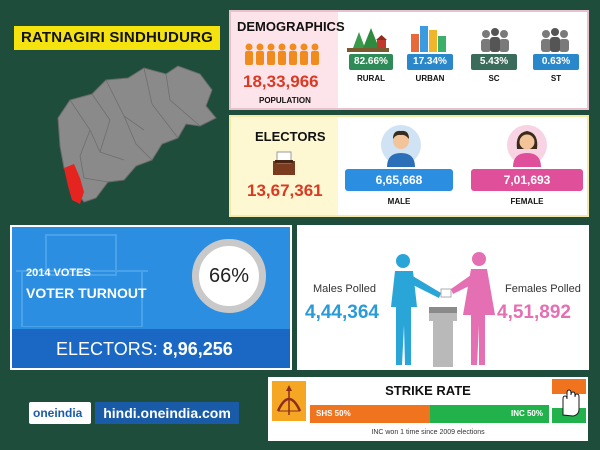 The image size is (600, 450). I want to click on population-label: POPULATION, so click(285, 100).